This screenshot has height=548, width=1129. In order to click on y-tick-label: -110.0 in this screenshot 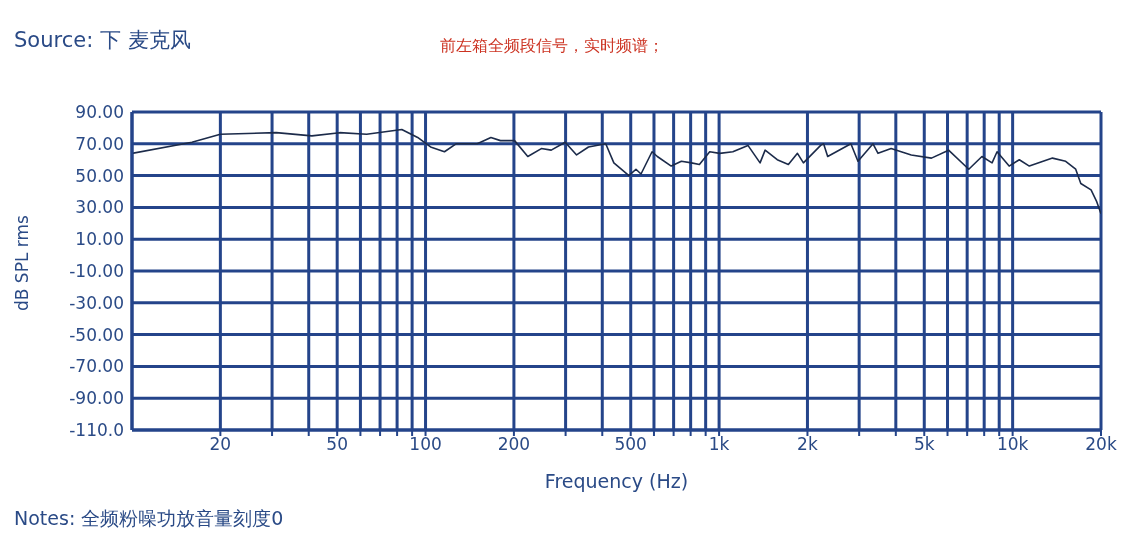, I will do `click(96, 430)`.